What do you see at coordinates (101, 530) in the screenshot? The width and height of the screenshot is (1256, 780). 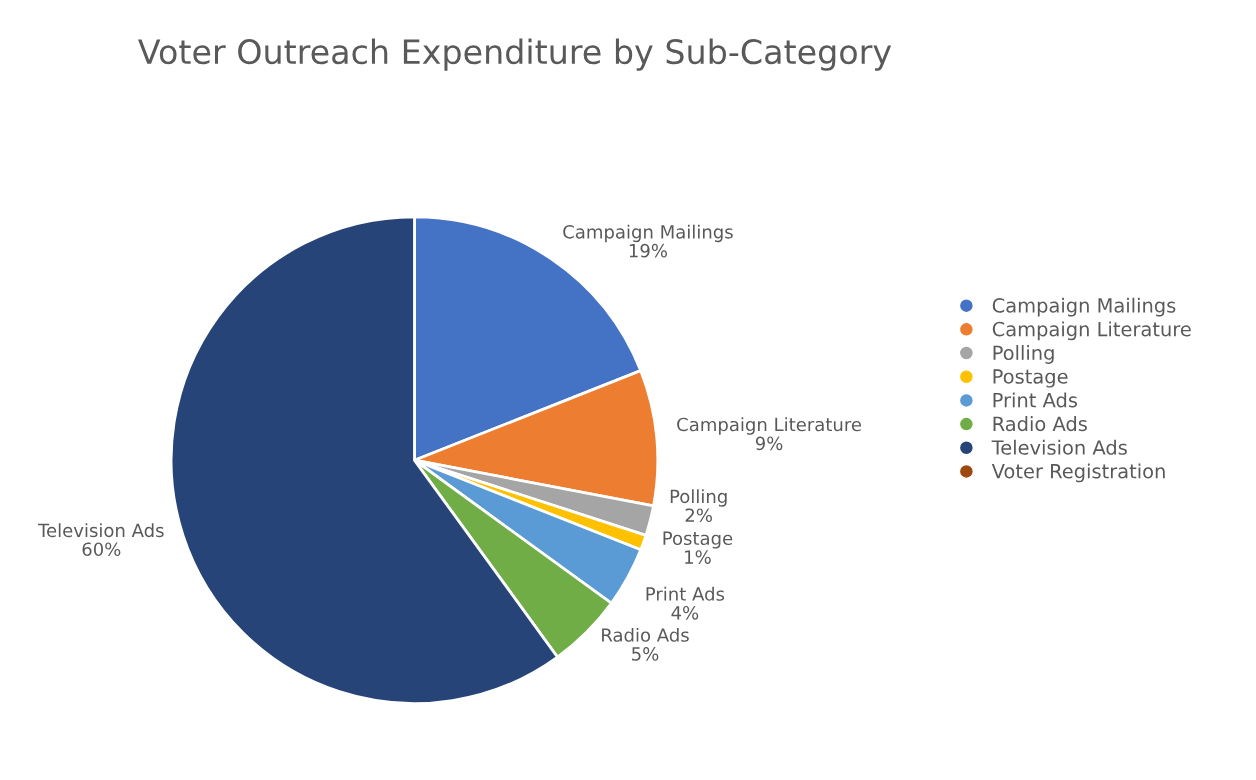 I see `slice-label: Television Ads` at bounding box center [101, 530].